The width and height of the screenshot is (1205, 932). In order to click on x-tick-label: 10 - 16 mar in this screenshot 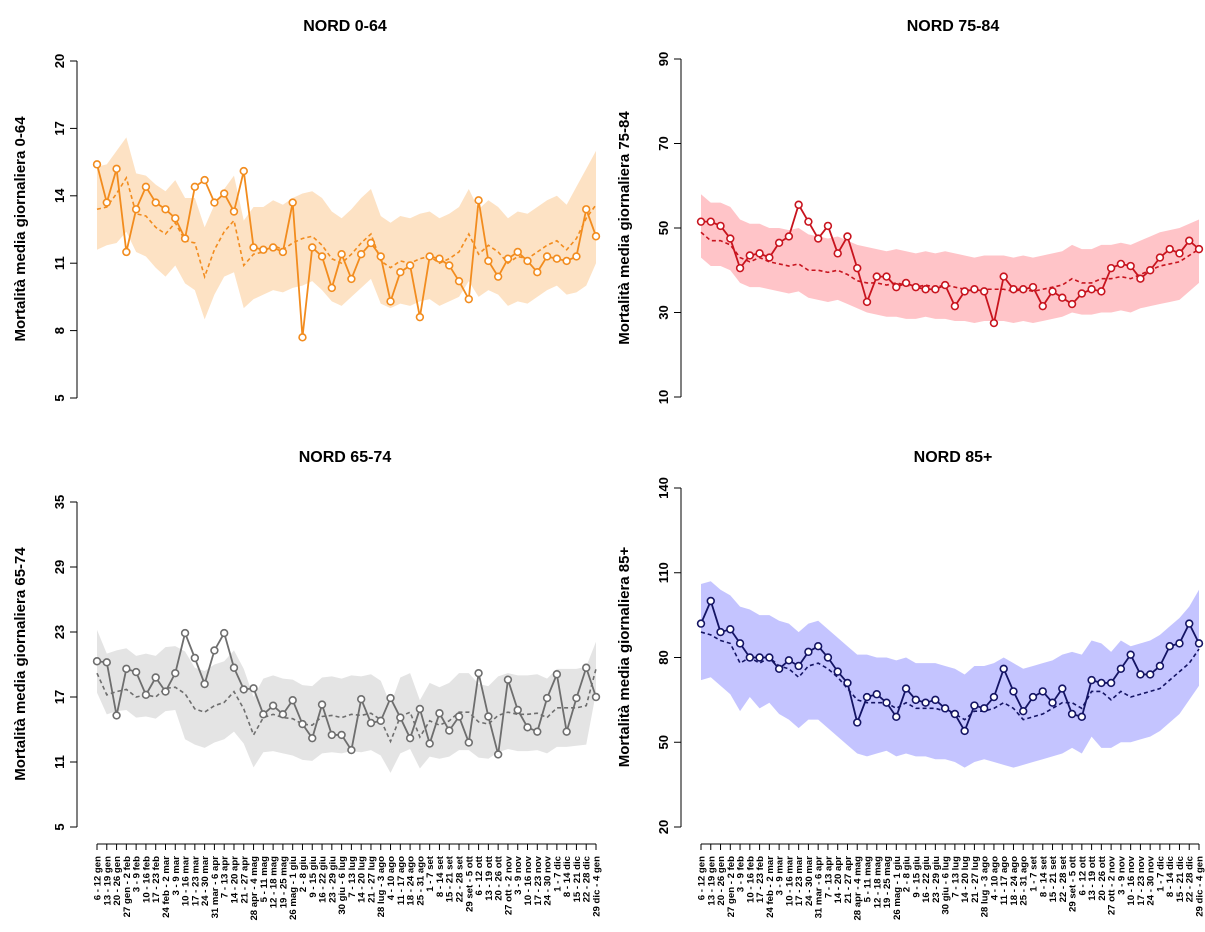, I will do `click(186, 881)`.